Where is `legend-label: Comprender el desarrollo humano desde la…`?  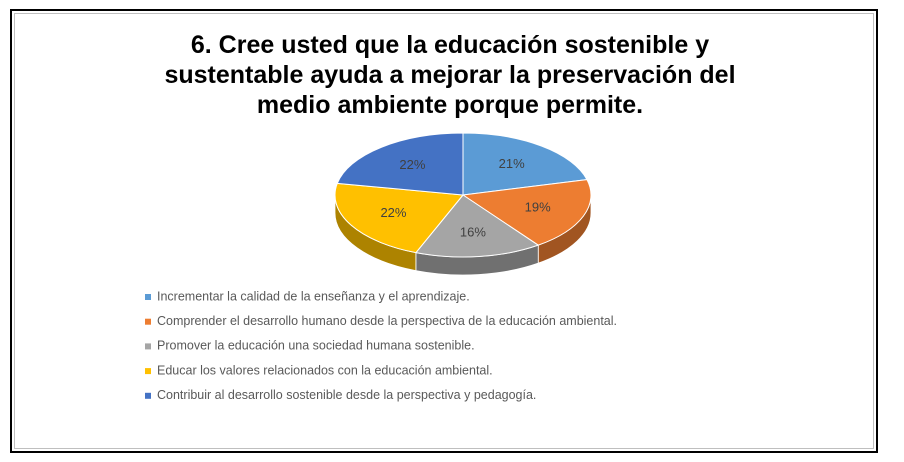 legend-label: Comprender el desarrollo humano desde la… is located at coordinates (387, 321).